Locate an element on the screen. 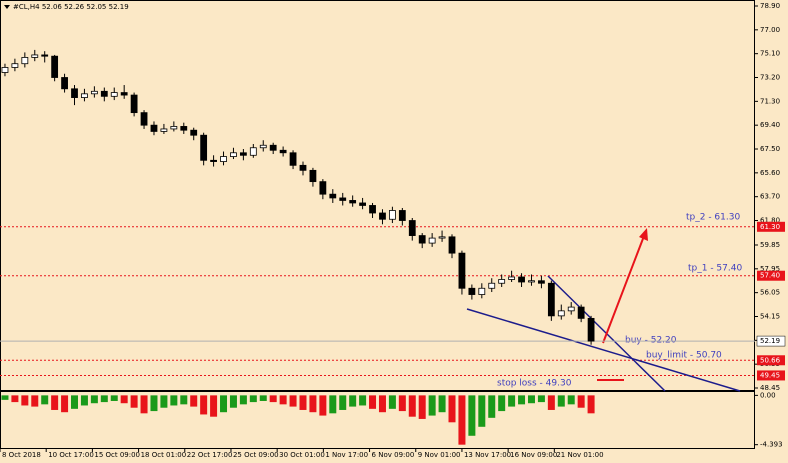 This screenshot has width=788, height=463. level-label: 50.66 is located at coordinates (770, 360).